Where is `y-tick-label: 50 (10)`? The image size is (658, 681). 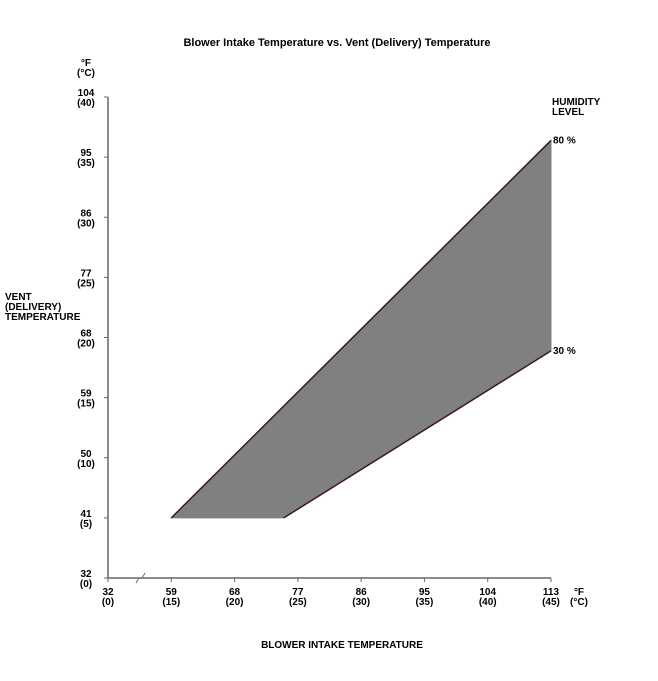 y-tick-label: 50 (10) is located at coordinates (86, 459).